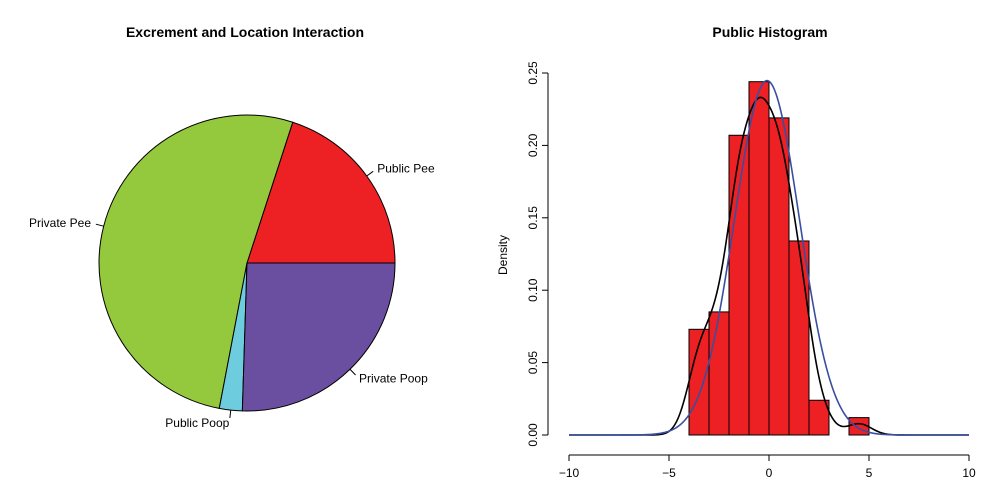 Image resolution: width=1000 pixels, height=503 pixels. Describe the element at coordinates (969, 473) in the screenshot. I see `x-tick-label: 10` at that location.